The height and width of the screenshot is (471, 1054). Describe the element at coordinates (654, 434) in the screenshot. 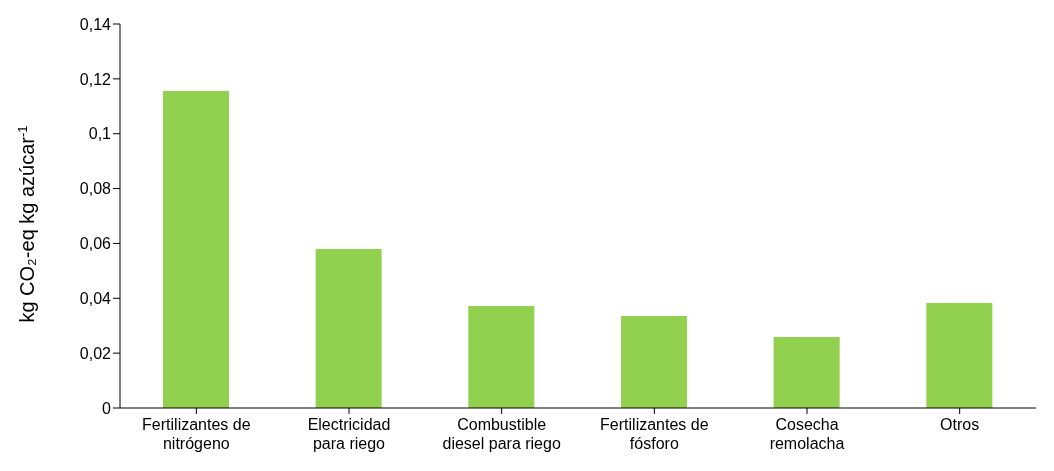

I see `x-tick-label: Fertilizantes de fósforo` at that location.